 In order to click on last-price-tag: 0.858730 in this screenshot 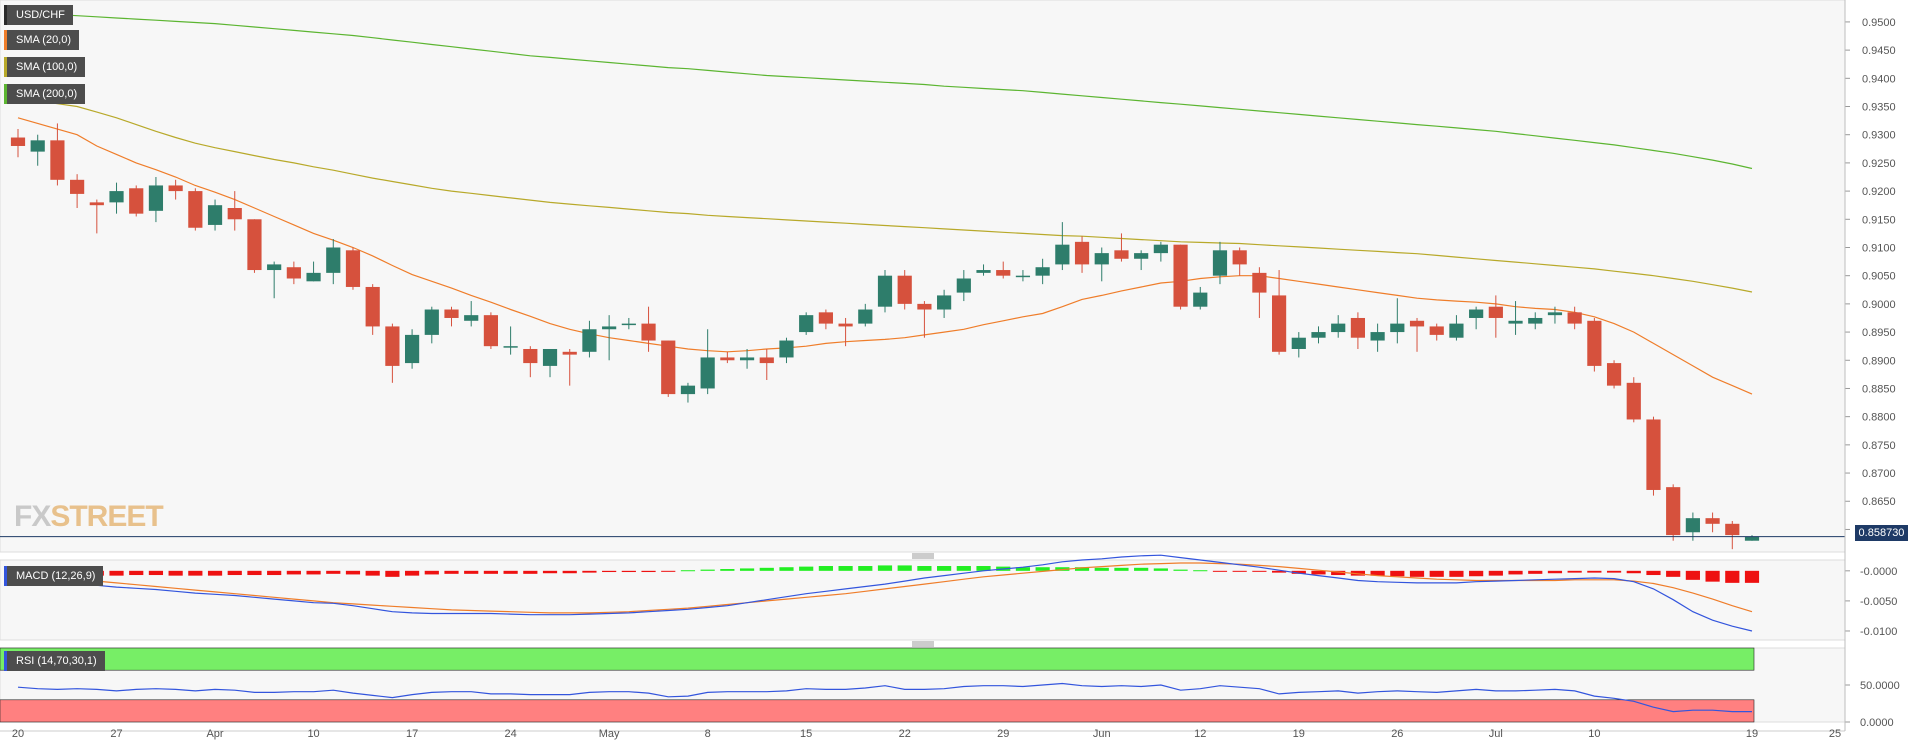, I will do `click(1881, 533)`.